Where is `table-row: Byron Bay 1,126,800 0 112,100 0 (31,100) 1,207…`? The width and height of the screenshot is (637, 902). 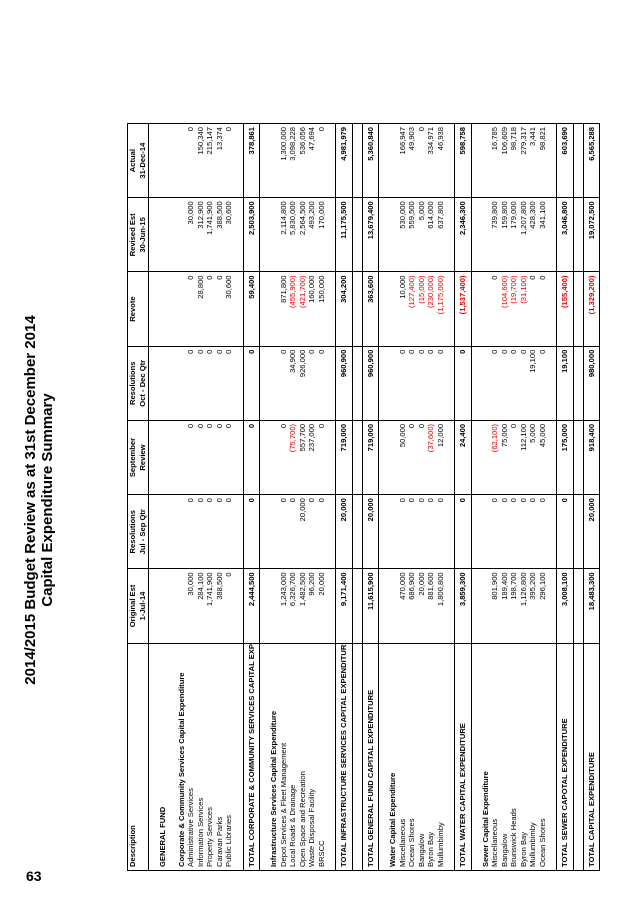
table-row: Byron Bay 1,126,800 0 112,100 0 (31,100) 1,207… is located at coordinates (523, 497).